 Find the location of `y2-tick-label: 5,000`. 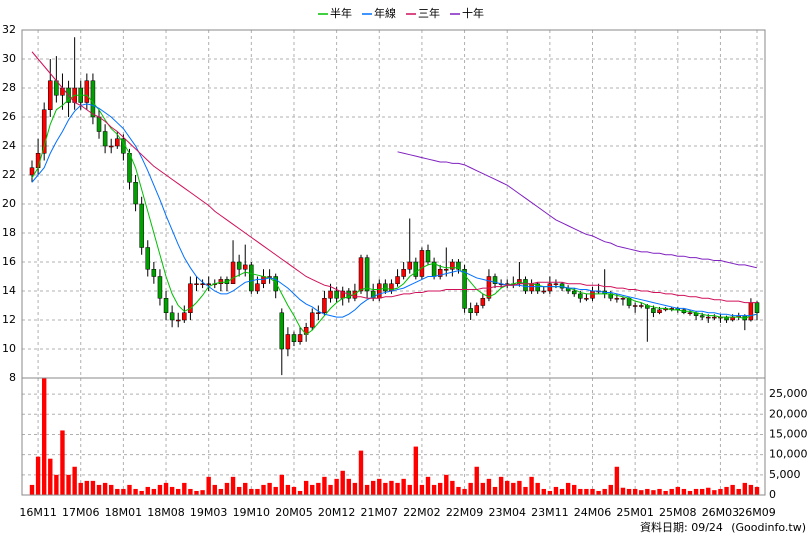

y2-tick-label: 5,000 is located at coordinates (785, 474).